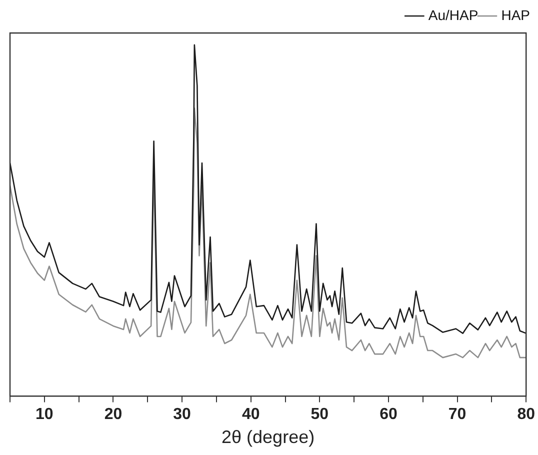 The image size is (538, 455). Describe the element at coordinates (389, 415) in the screenshot. I see `x-tick-label: 60` at that location.